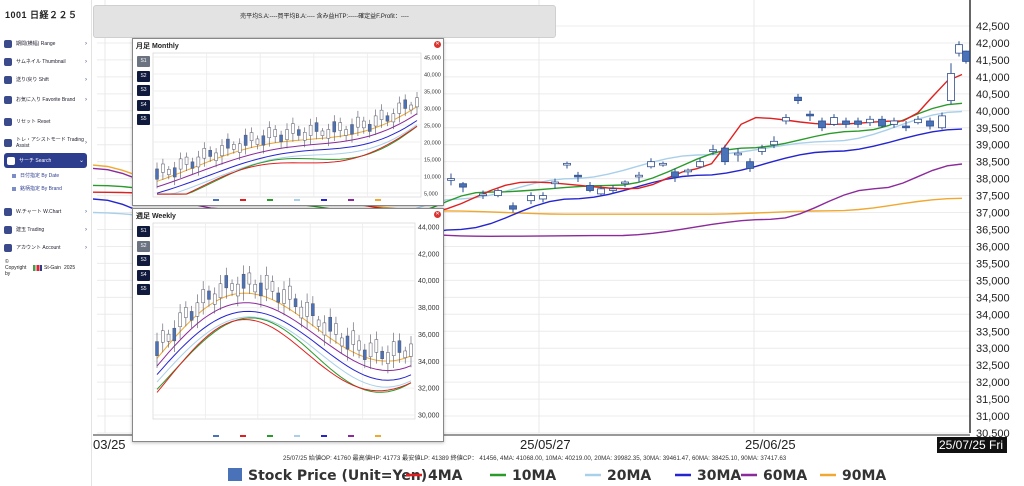 Image resolution: width=1024 pixels, height=486 pixels. I want to click on y-tick-label: 5,000, so click(431, 195).